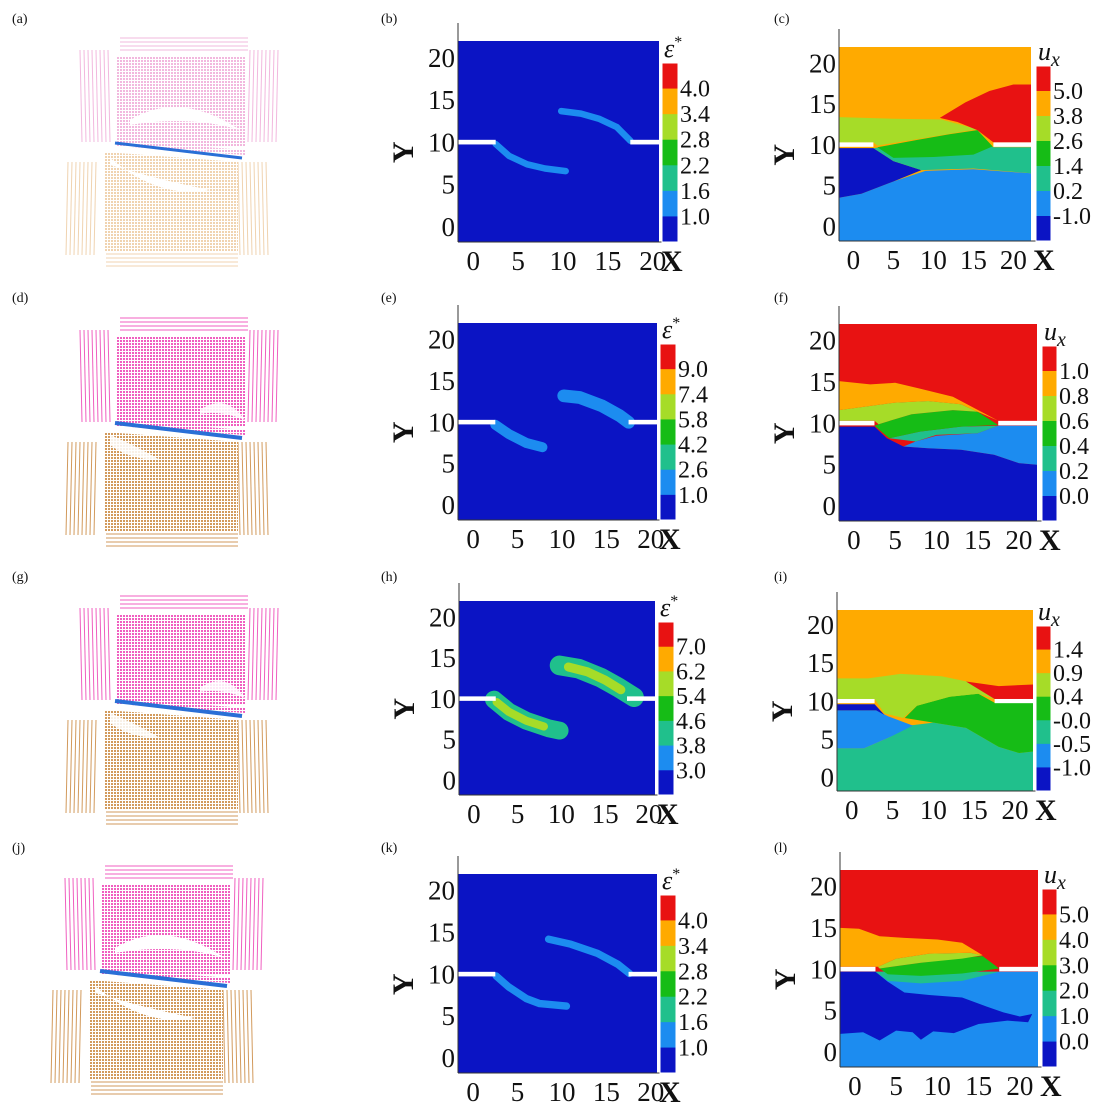  I want to click on colorbar-tick-label: 0.0, so click(1074, 1043).